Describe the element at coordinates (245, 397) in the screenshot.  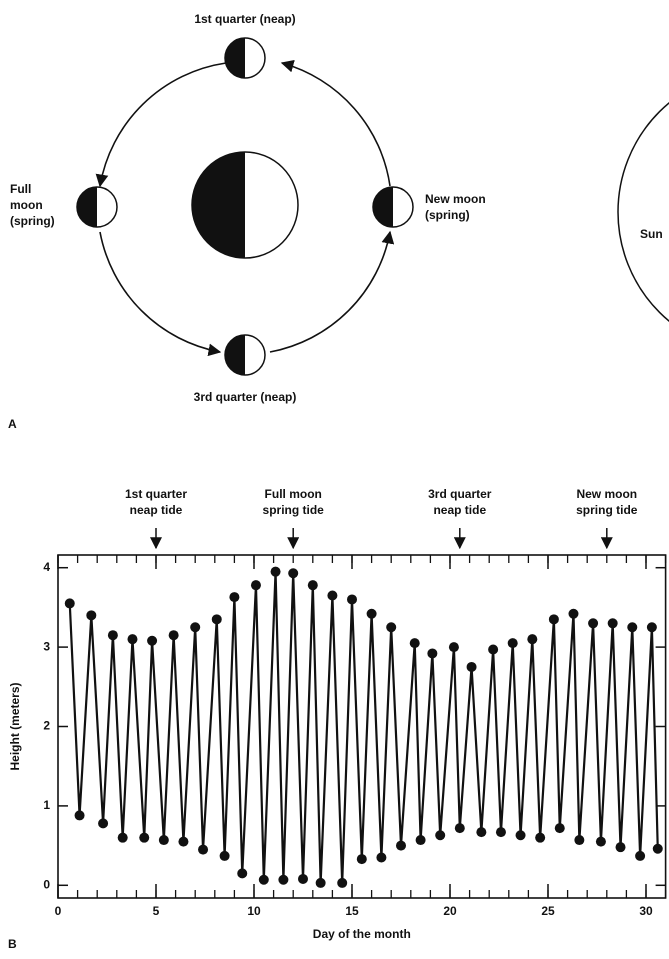
I see `phase-label: 3rd quarter (neap)` at that location.